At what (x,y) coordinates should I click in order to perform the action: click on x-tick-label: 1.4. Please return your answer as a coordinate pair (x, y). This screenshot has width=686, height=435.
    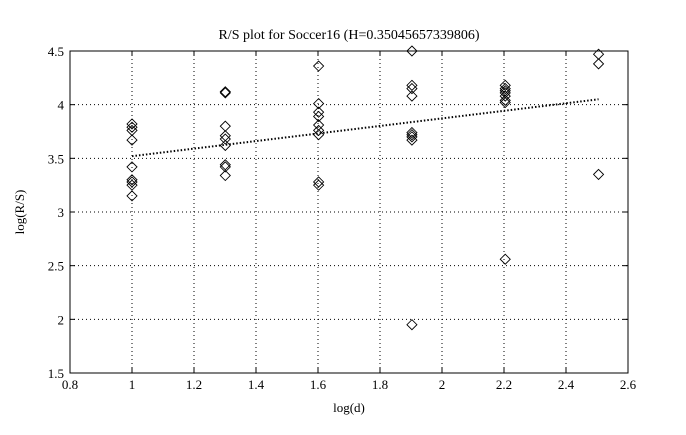
    Looking at the image, I should click on (256, 384).